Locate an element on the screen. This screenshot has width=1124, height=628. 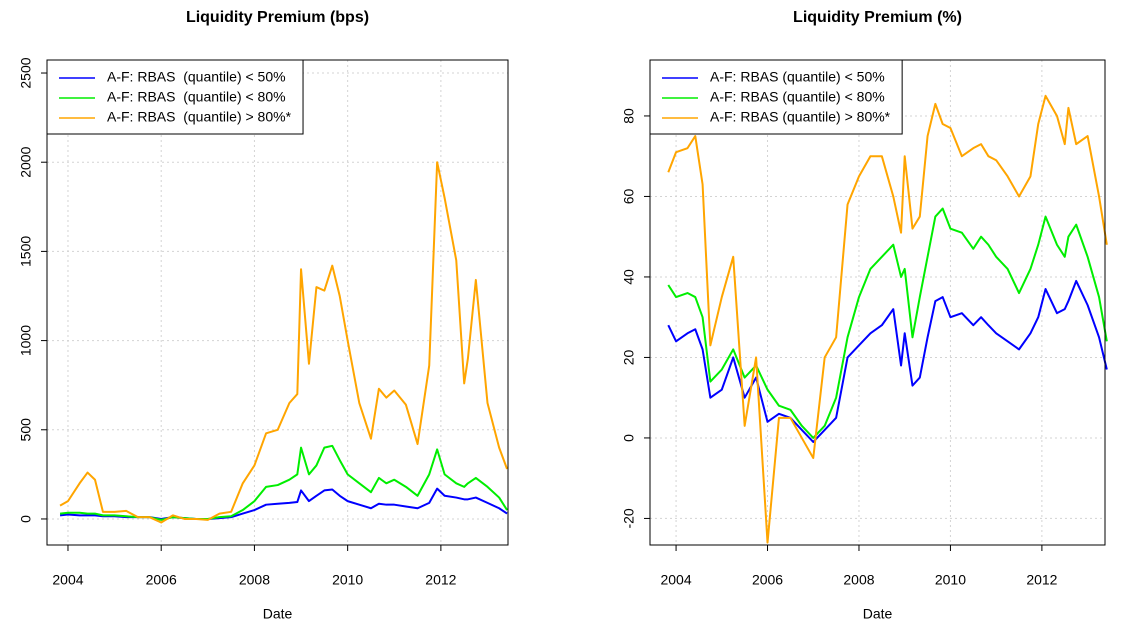
y-tick-label: 2500 is located at coordinates (26, 72).